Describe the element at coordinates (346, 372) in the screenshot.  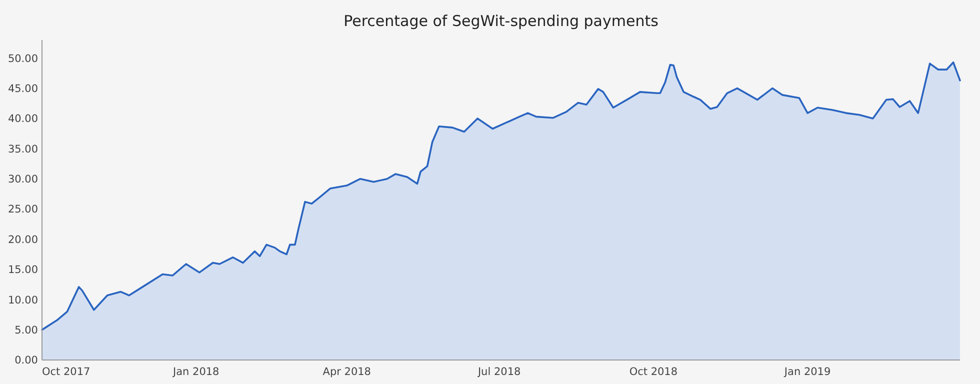
I see `x-tick-label: Apr 2018` at that location.